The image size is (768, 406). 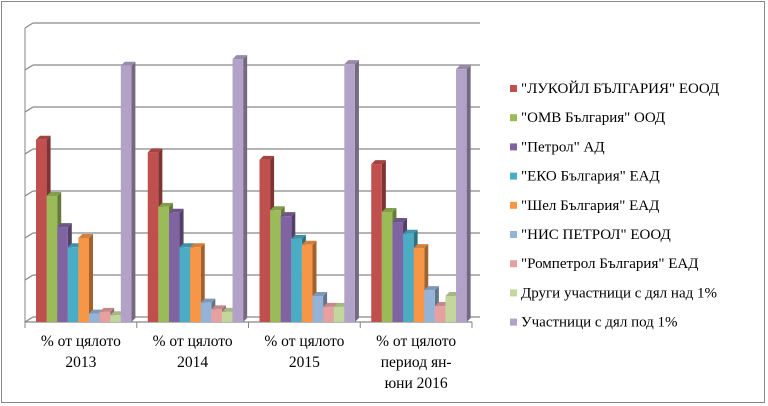 I want to click on legend-label: "Петрол" АД, so click(x=563, y=147).